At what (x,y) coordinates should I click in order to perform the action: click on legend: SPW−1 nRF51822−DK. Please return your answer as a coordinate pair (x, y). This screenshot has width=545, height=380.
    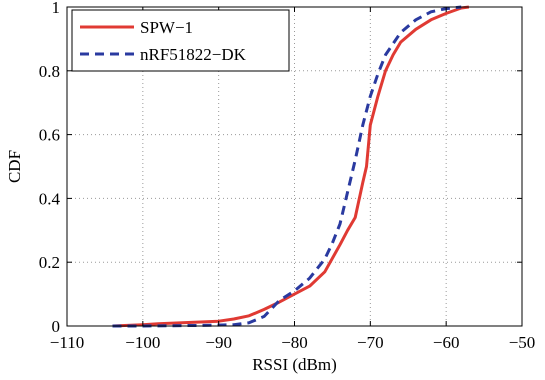
    Looking at the image, I should click on (180, 40).